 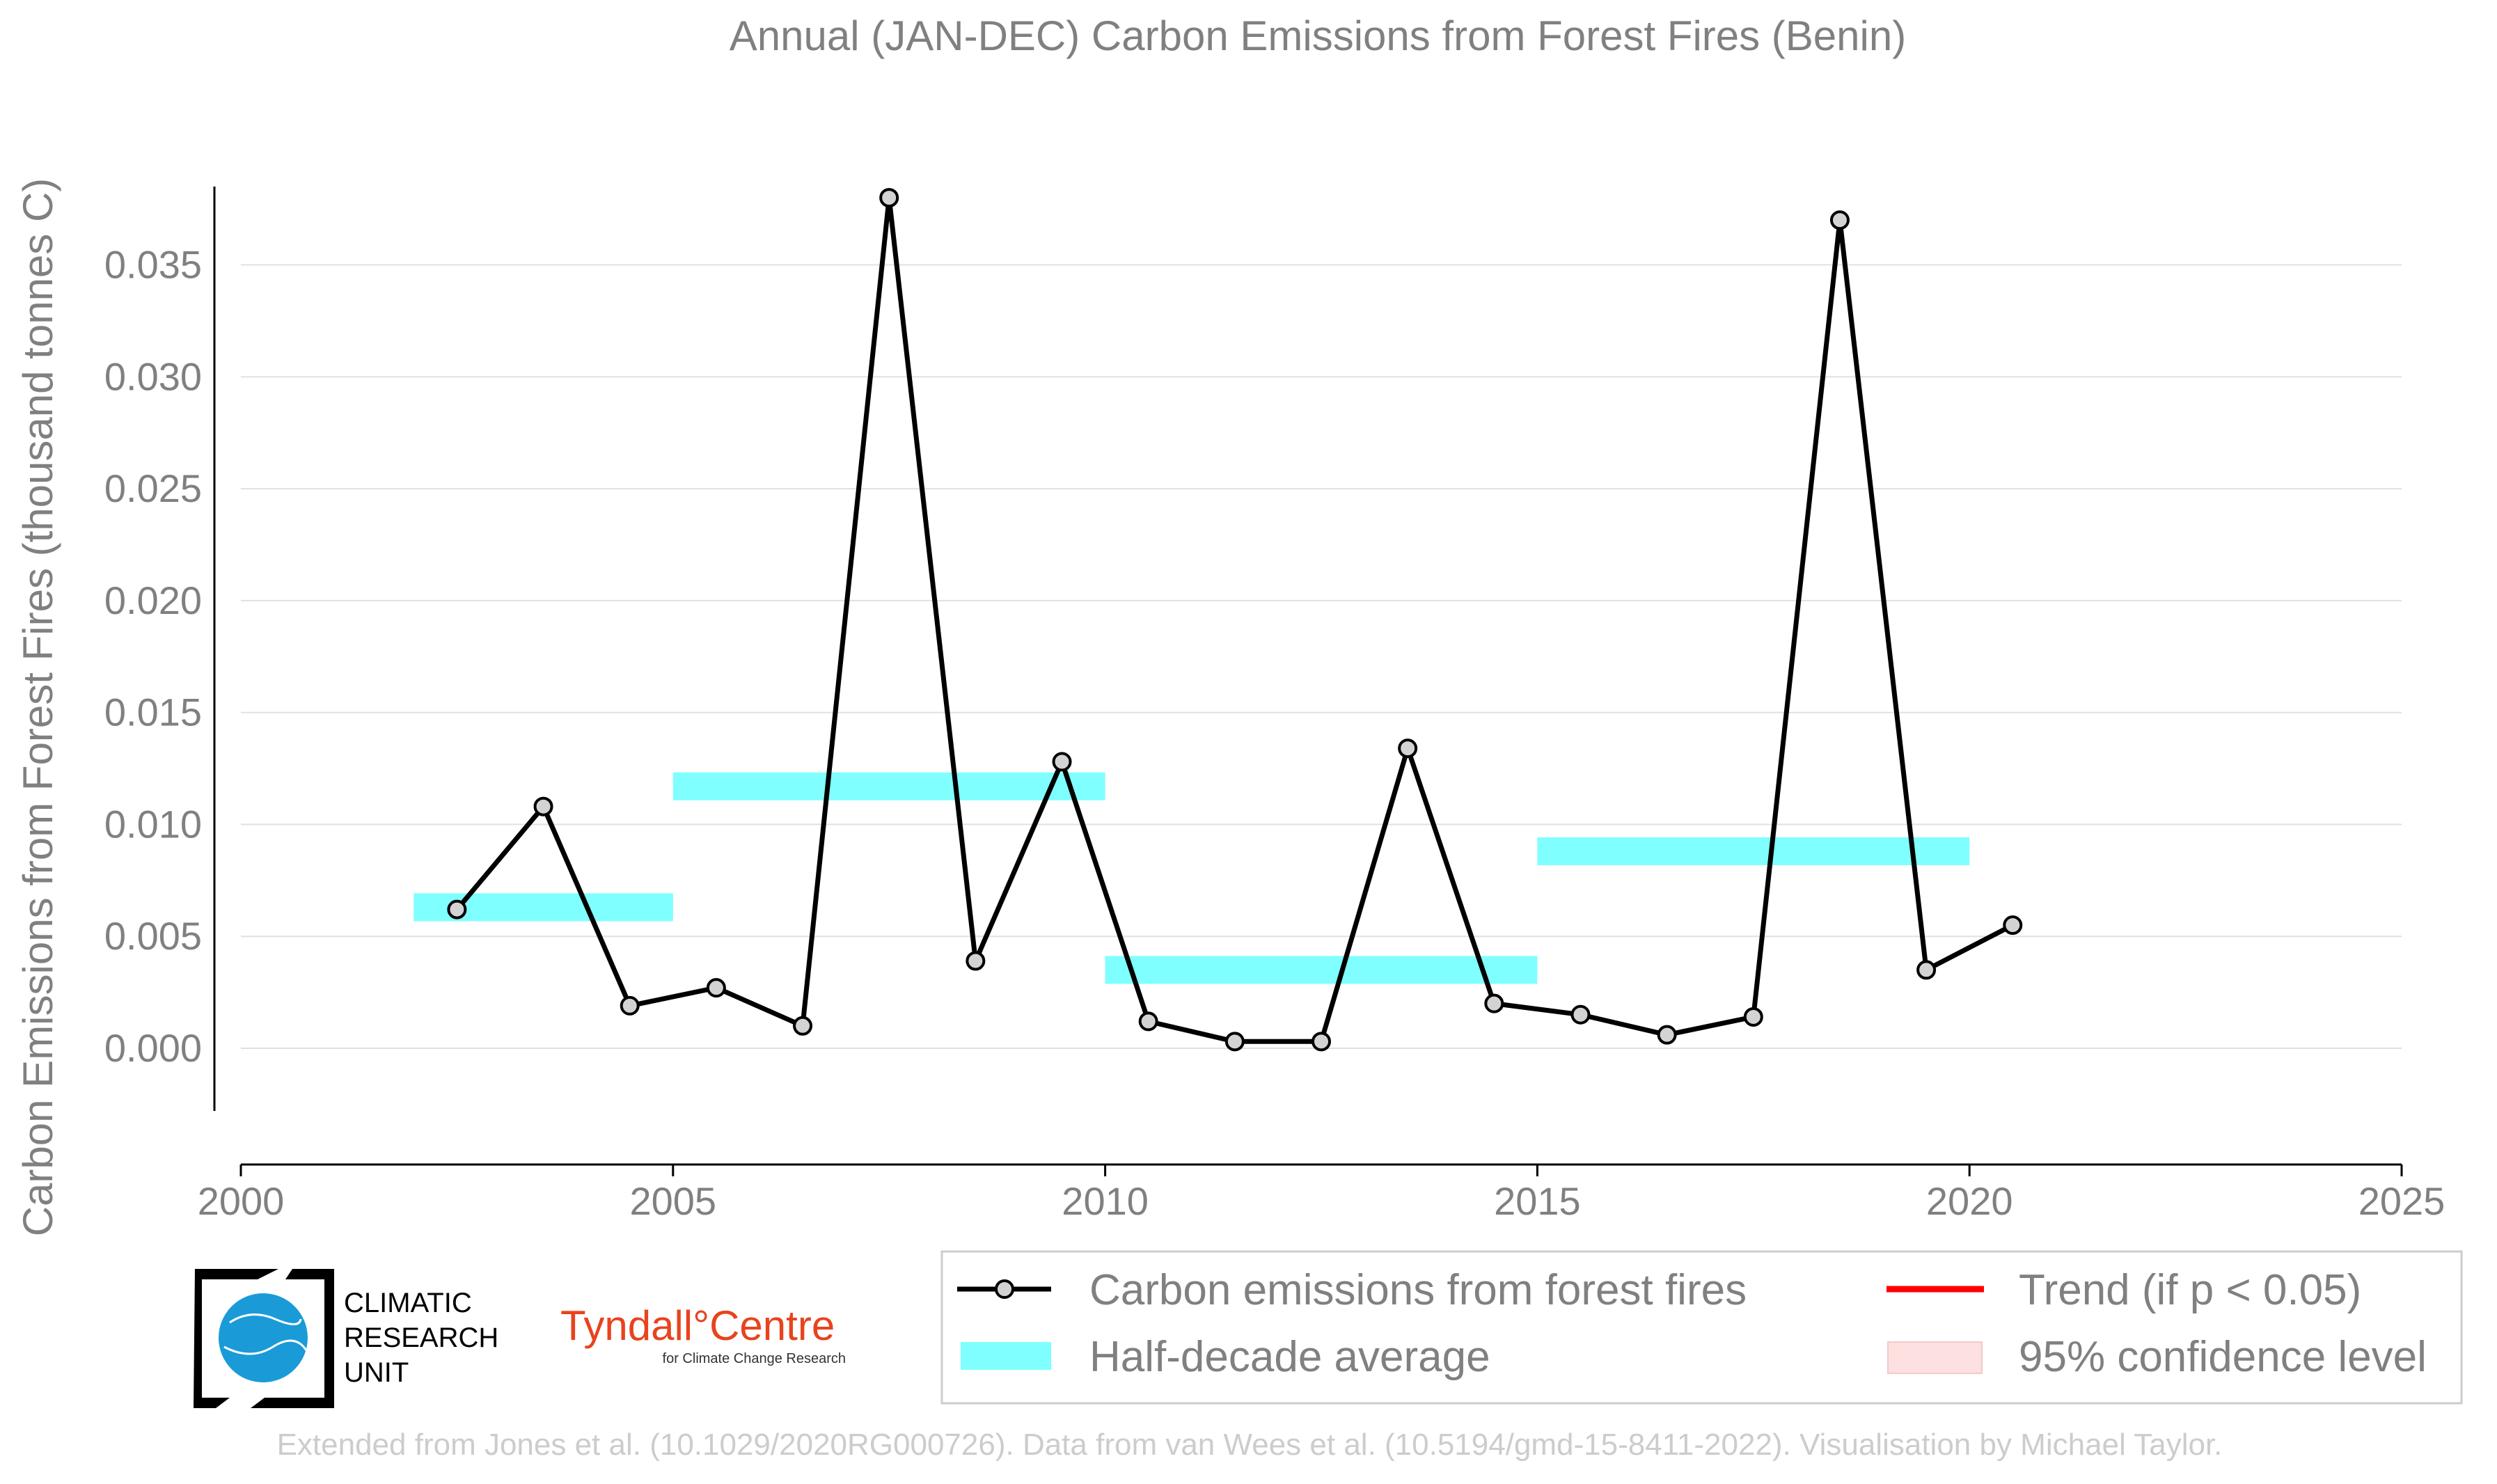 I want to click on y-tick-label: 0.025, so click(x=153, y=488).